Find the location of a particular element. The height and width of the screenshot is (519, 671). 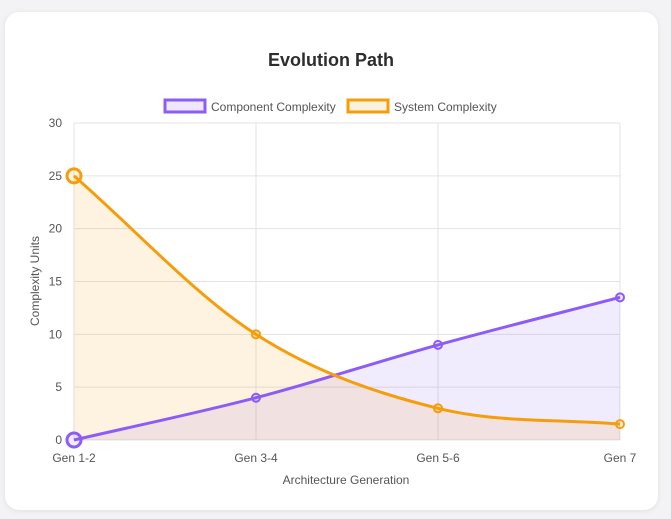

legend: Component Complexity System Complexity is located at coordinates (330, 106).